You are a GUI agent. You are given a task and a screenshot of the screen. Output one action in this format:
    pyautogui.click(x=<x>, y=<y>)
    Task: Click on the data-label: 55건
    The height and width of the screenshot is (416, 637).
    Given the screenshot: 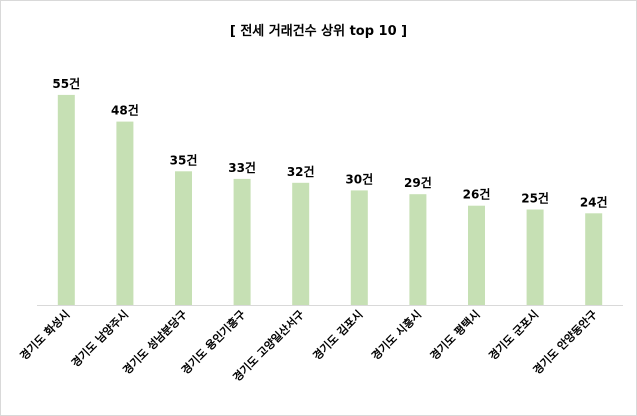 What is the action you would take?
    pyautogui.click(x=66, y=83)
    